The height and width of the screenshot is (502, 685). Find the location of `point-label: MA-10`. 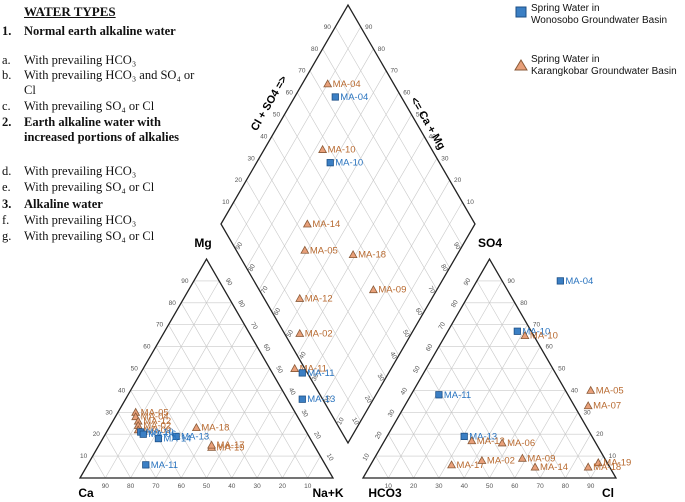

point-label: MA-10 is located at coordinates (160, 432).